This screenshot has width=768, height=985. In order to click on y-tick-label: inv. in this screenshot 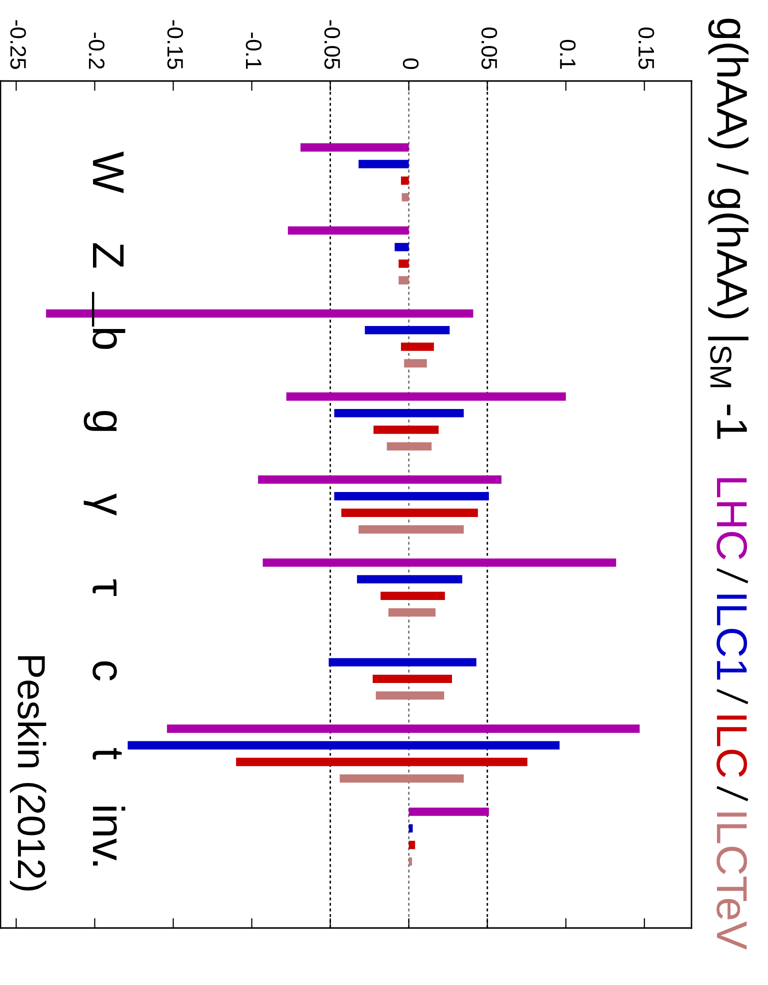, I will do `click(109, 836)`.